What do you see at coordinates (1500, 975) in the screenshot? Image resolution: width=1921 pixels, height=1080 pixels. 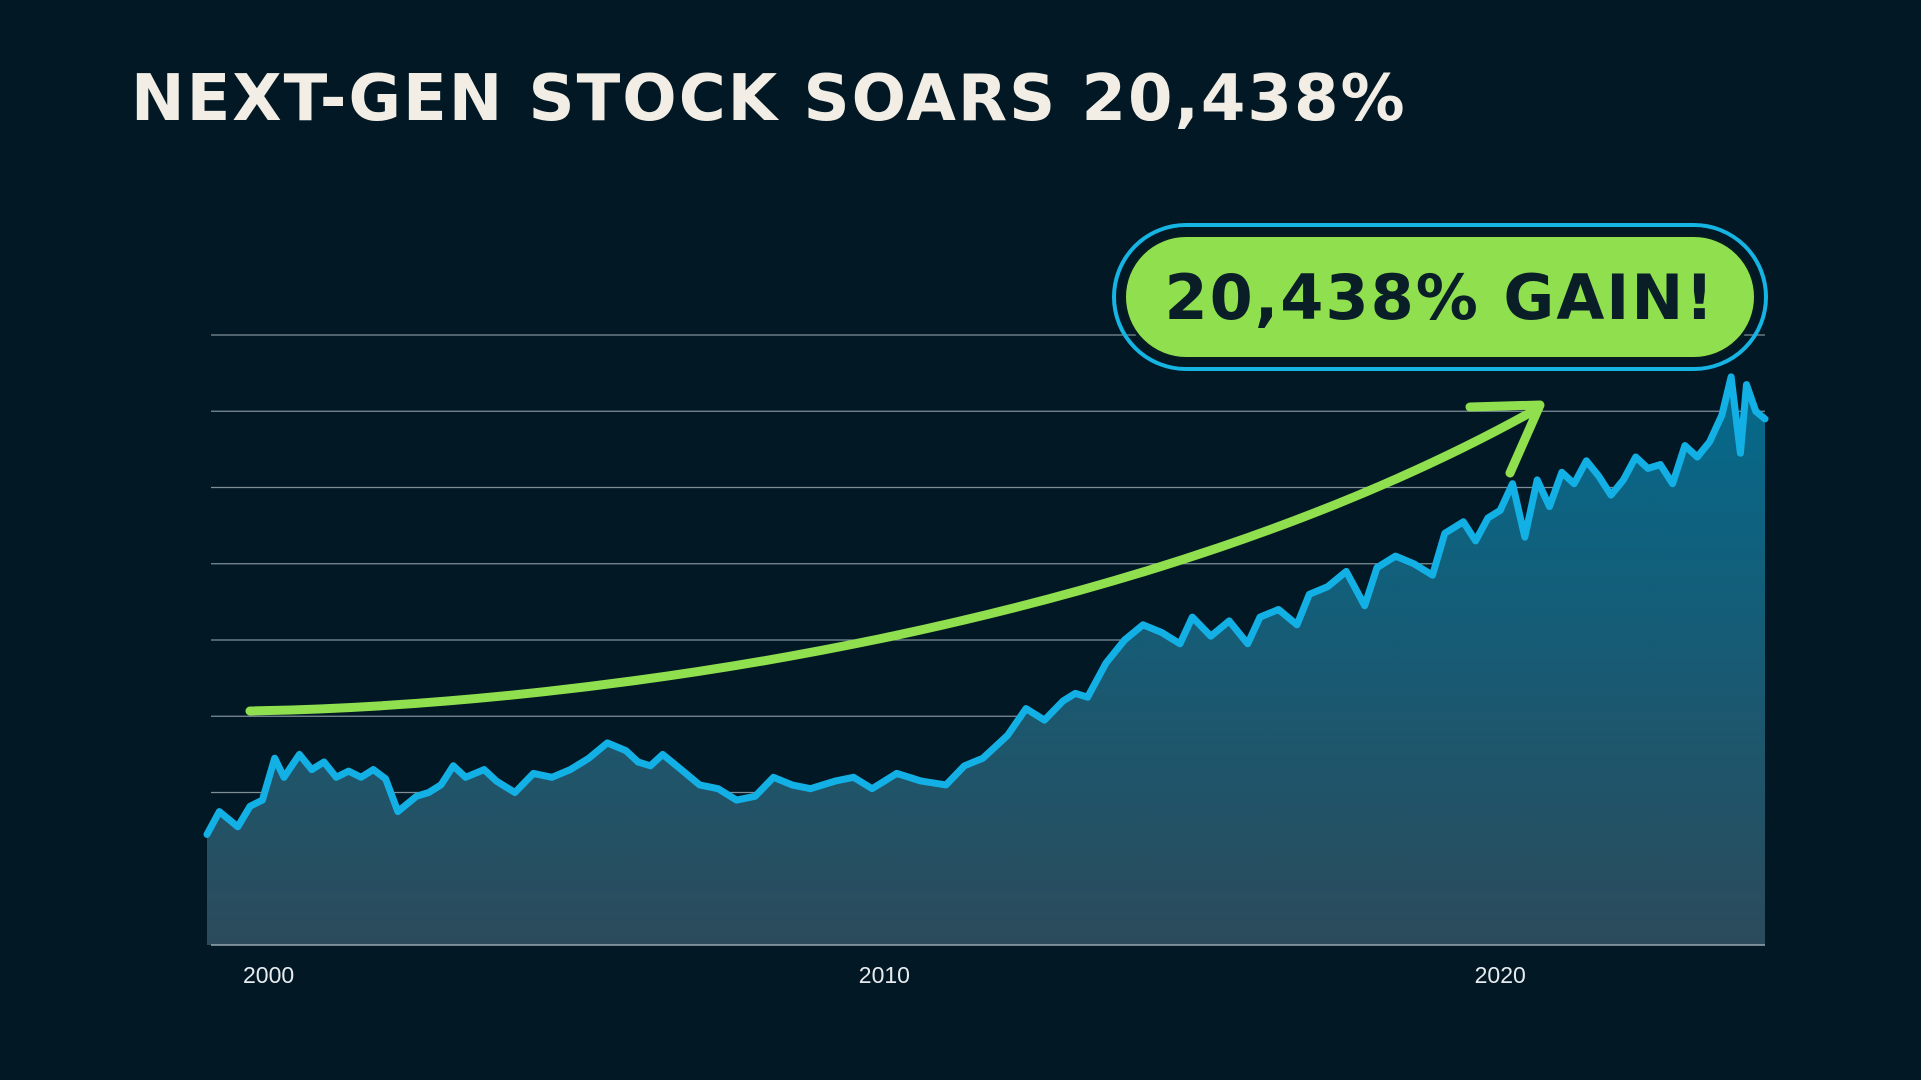 I see `x-tick-label: 2020` at bounding box center [1500, 975].